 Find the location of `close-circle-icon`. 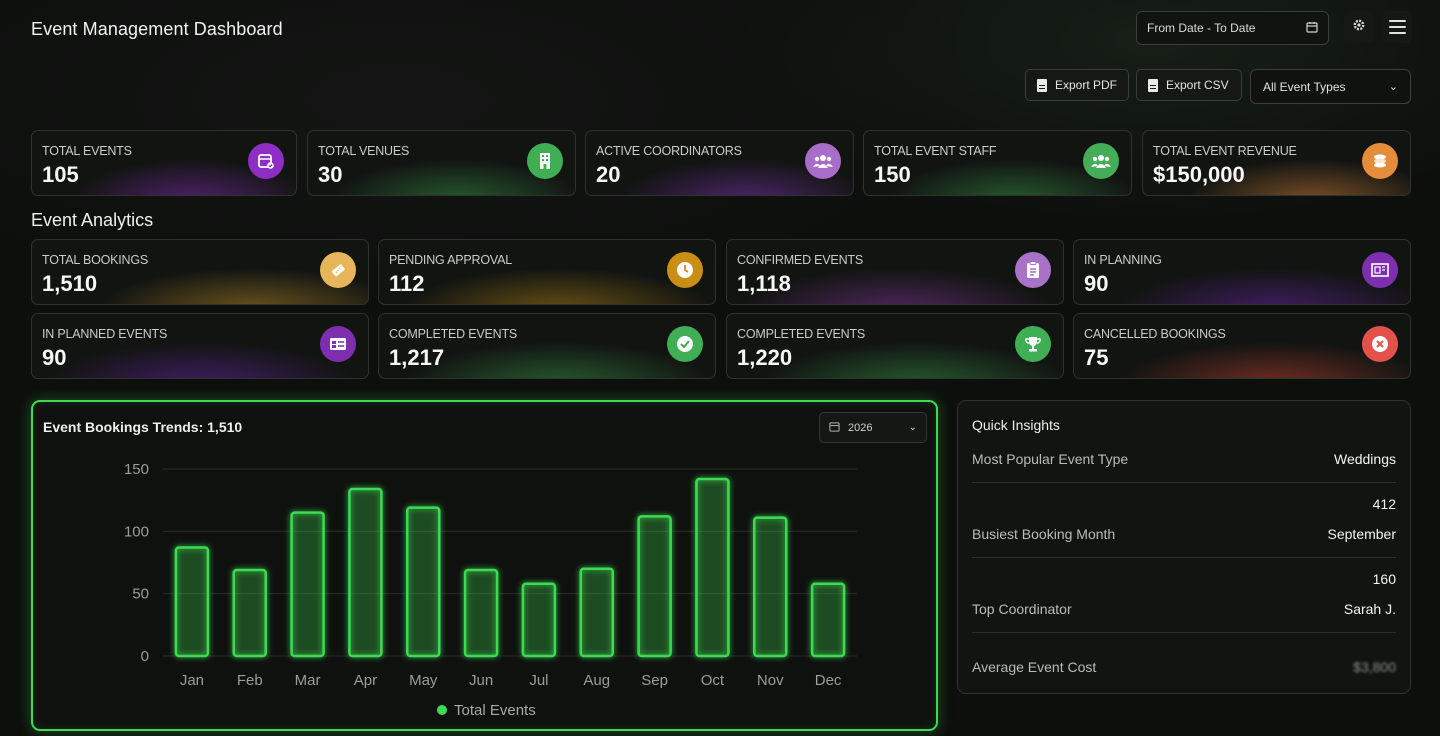

close-circle-icon is located at coordinates (1380, 344).